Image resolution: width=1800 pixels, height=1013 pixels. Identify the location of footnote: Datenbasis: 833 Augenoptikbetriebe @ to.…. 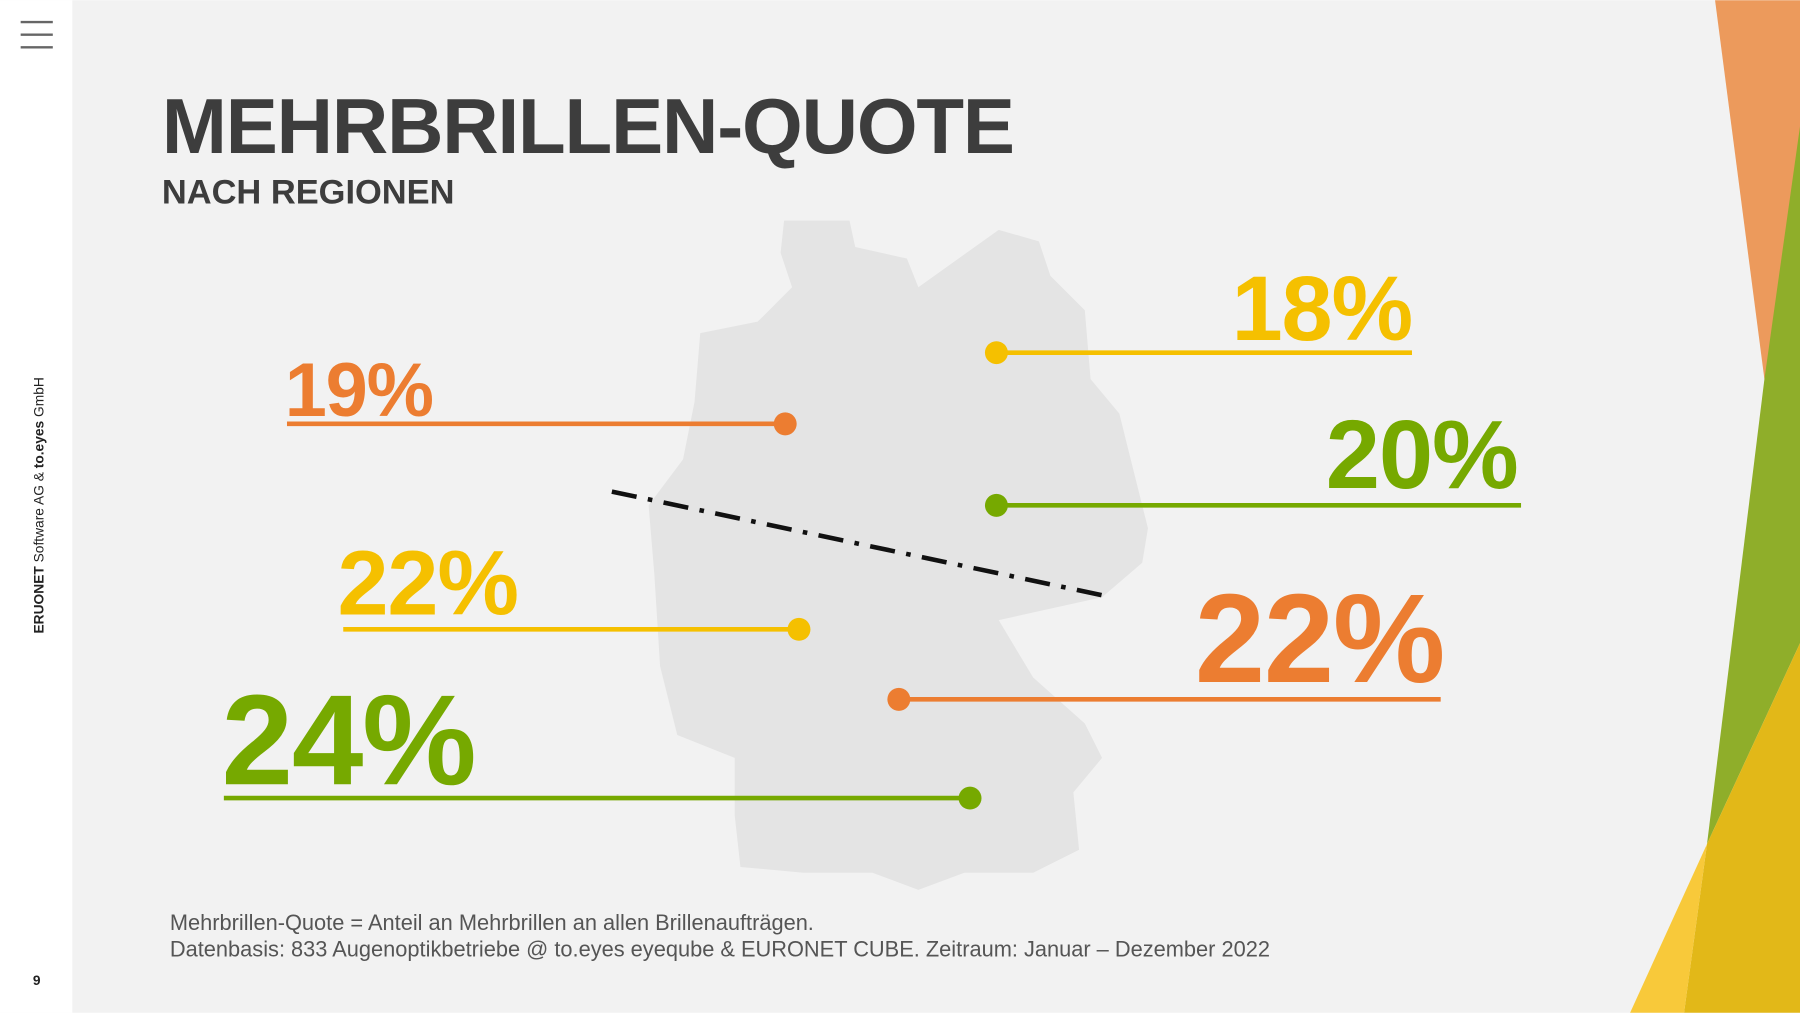
(720, 949).